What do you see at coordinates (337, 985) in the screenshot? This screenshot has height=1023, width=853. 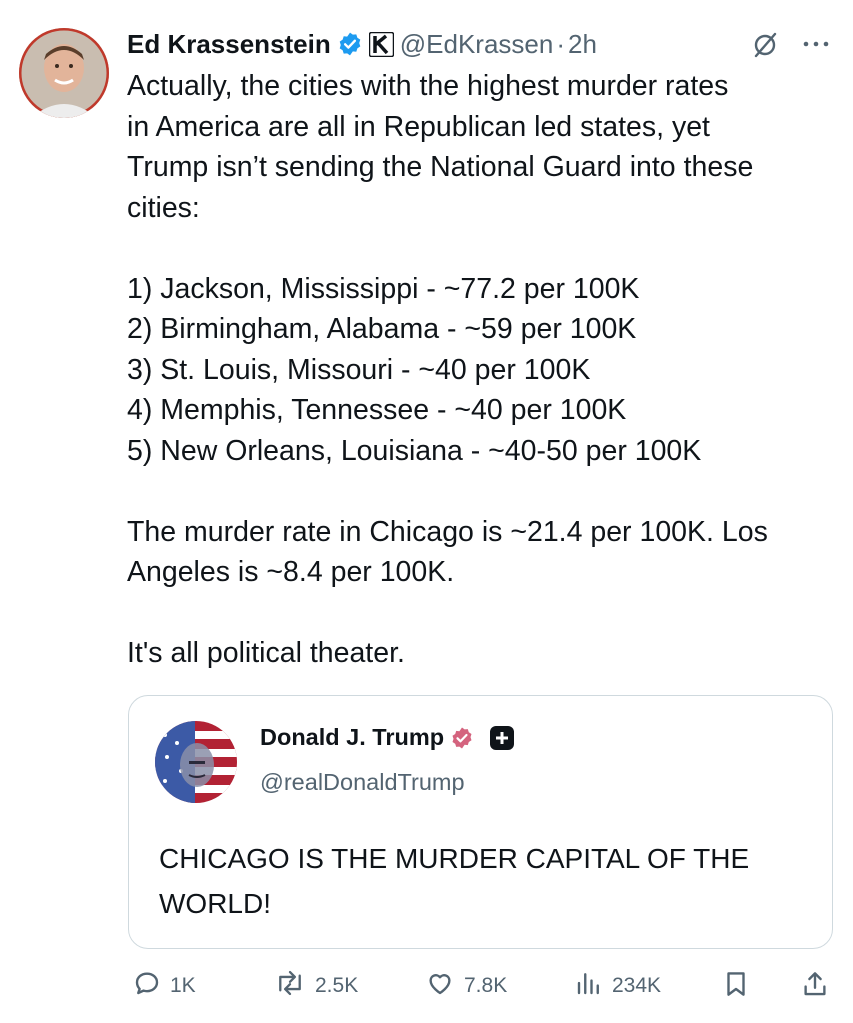 I see `repost-count: 2.5K` at bounding box center [337, 985].